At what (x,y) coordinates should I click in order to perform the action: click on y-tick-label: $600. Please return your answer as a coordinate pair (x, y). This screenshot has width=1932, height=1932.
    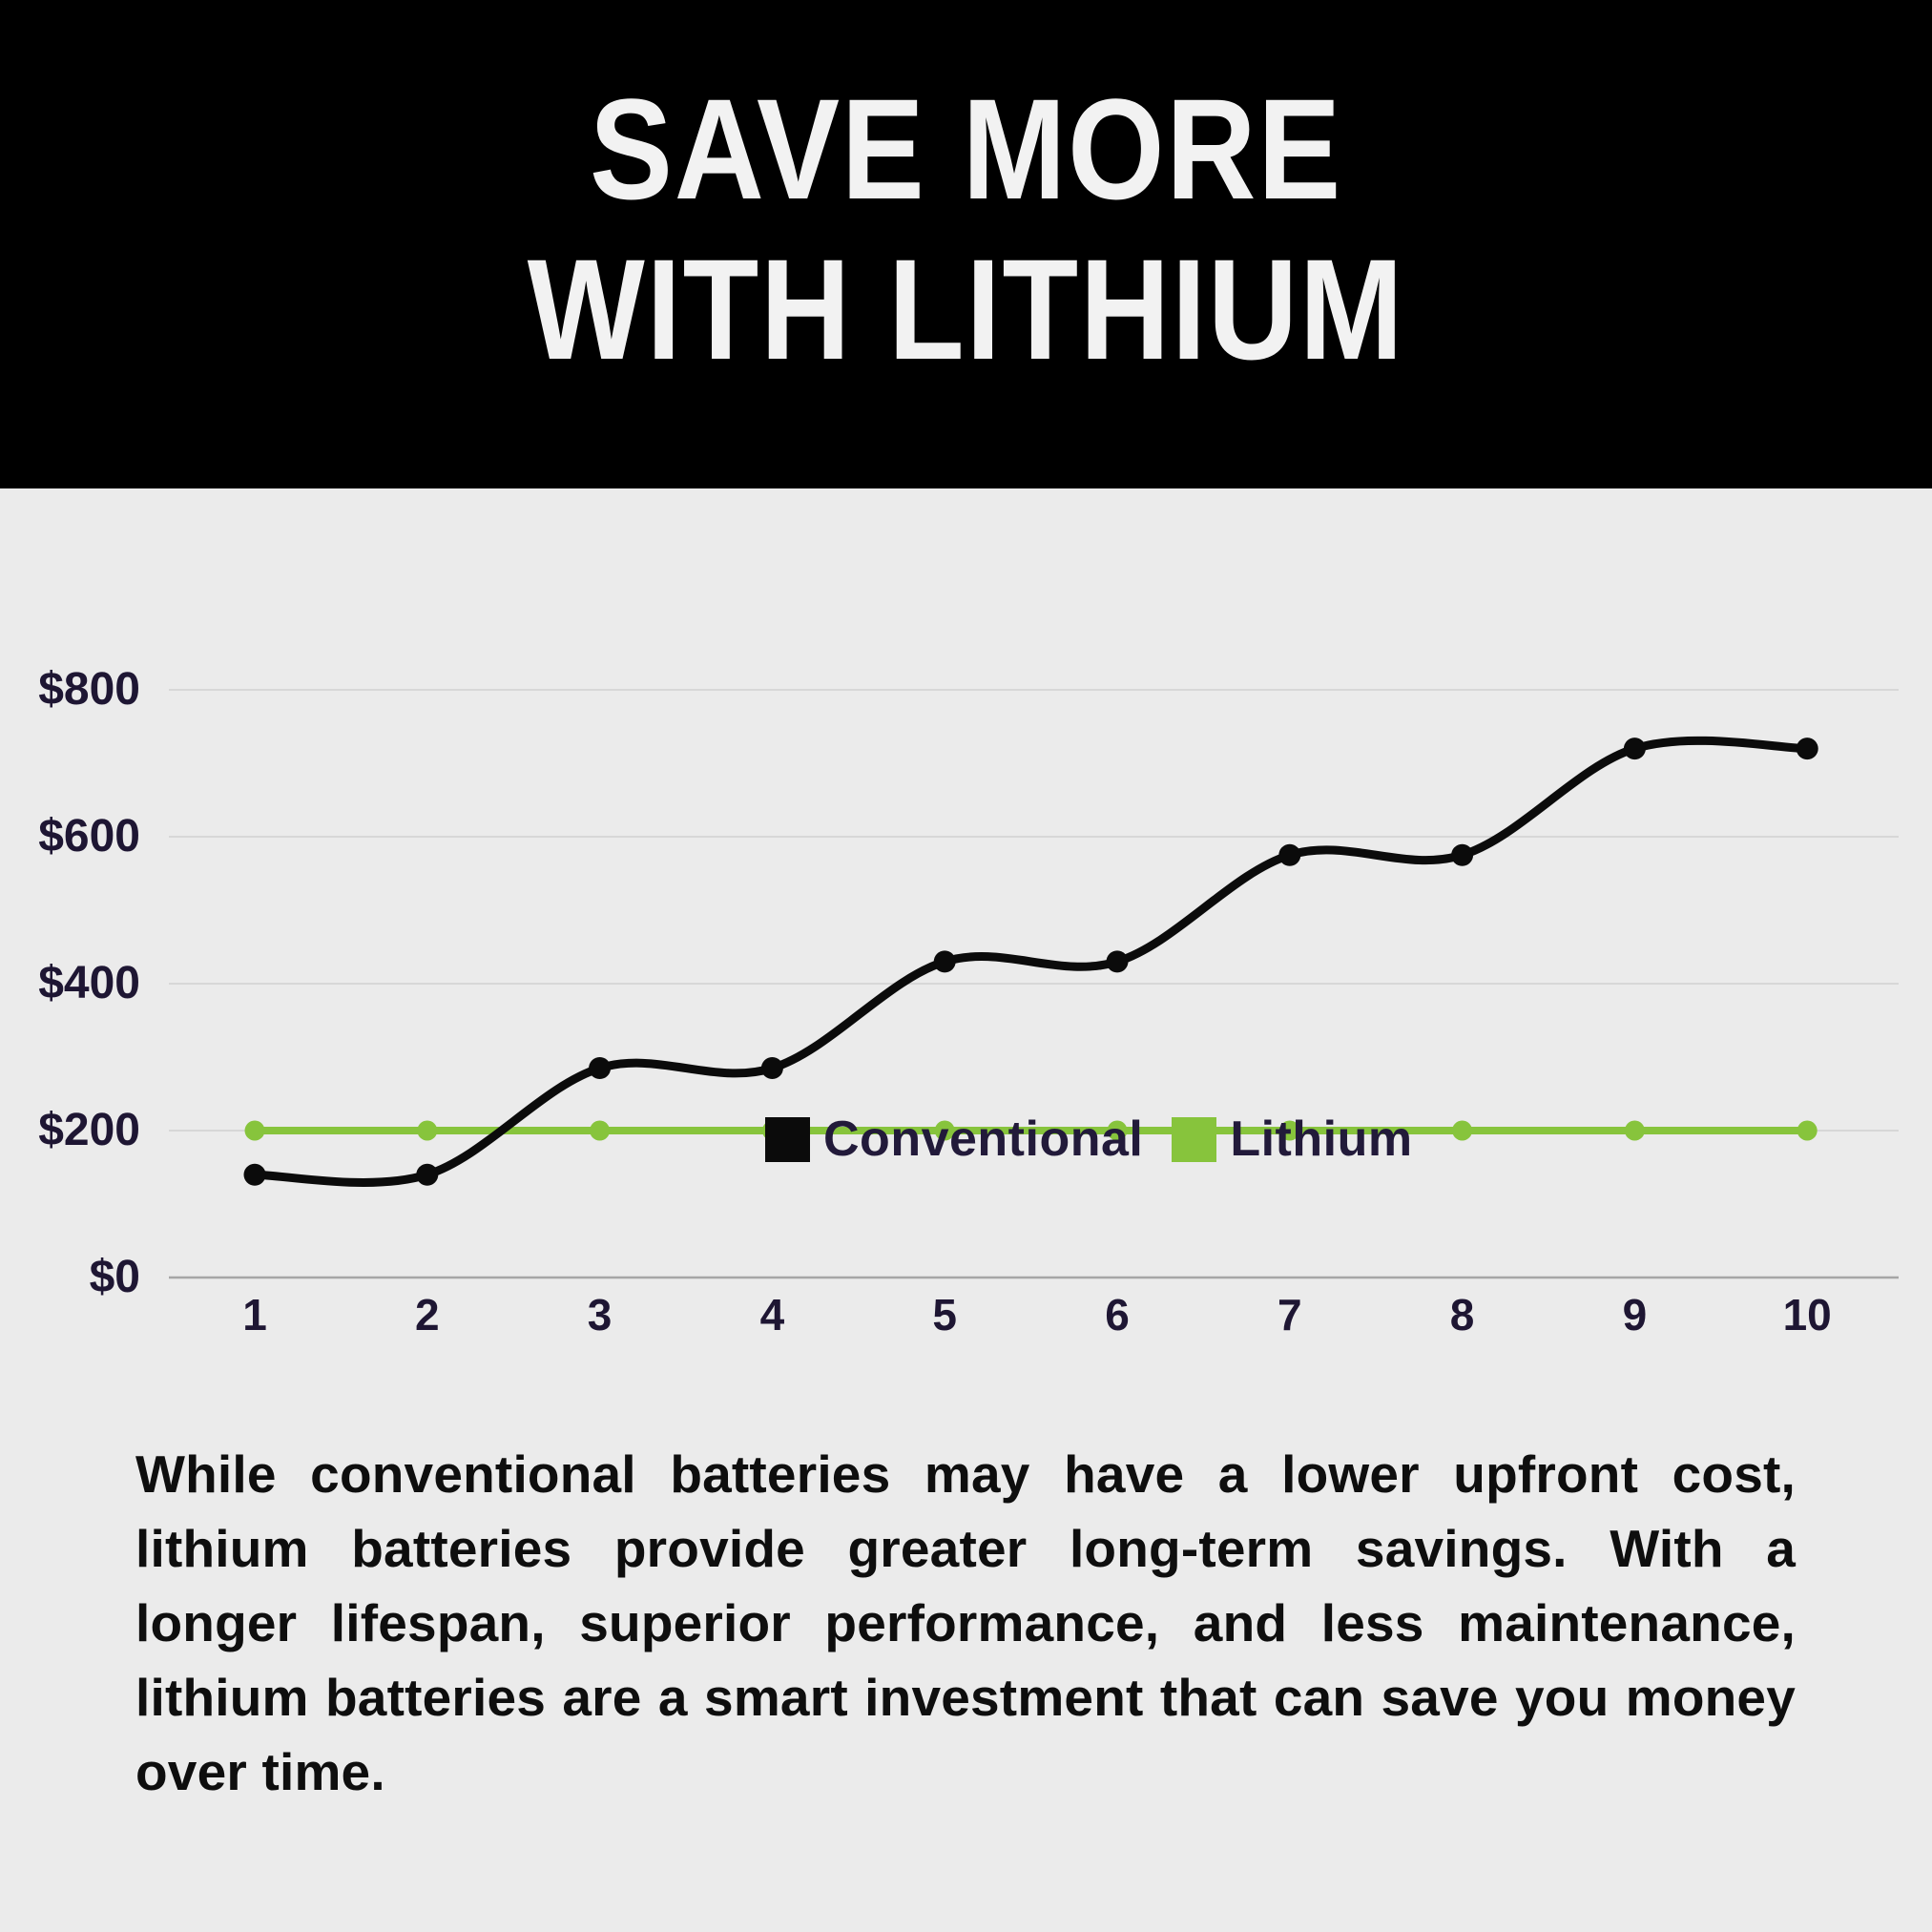
    Looking at the image, I should click on (89, 836).